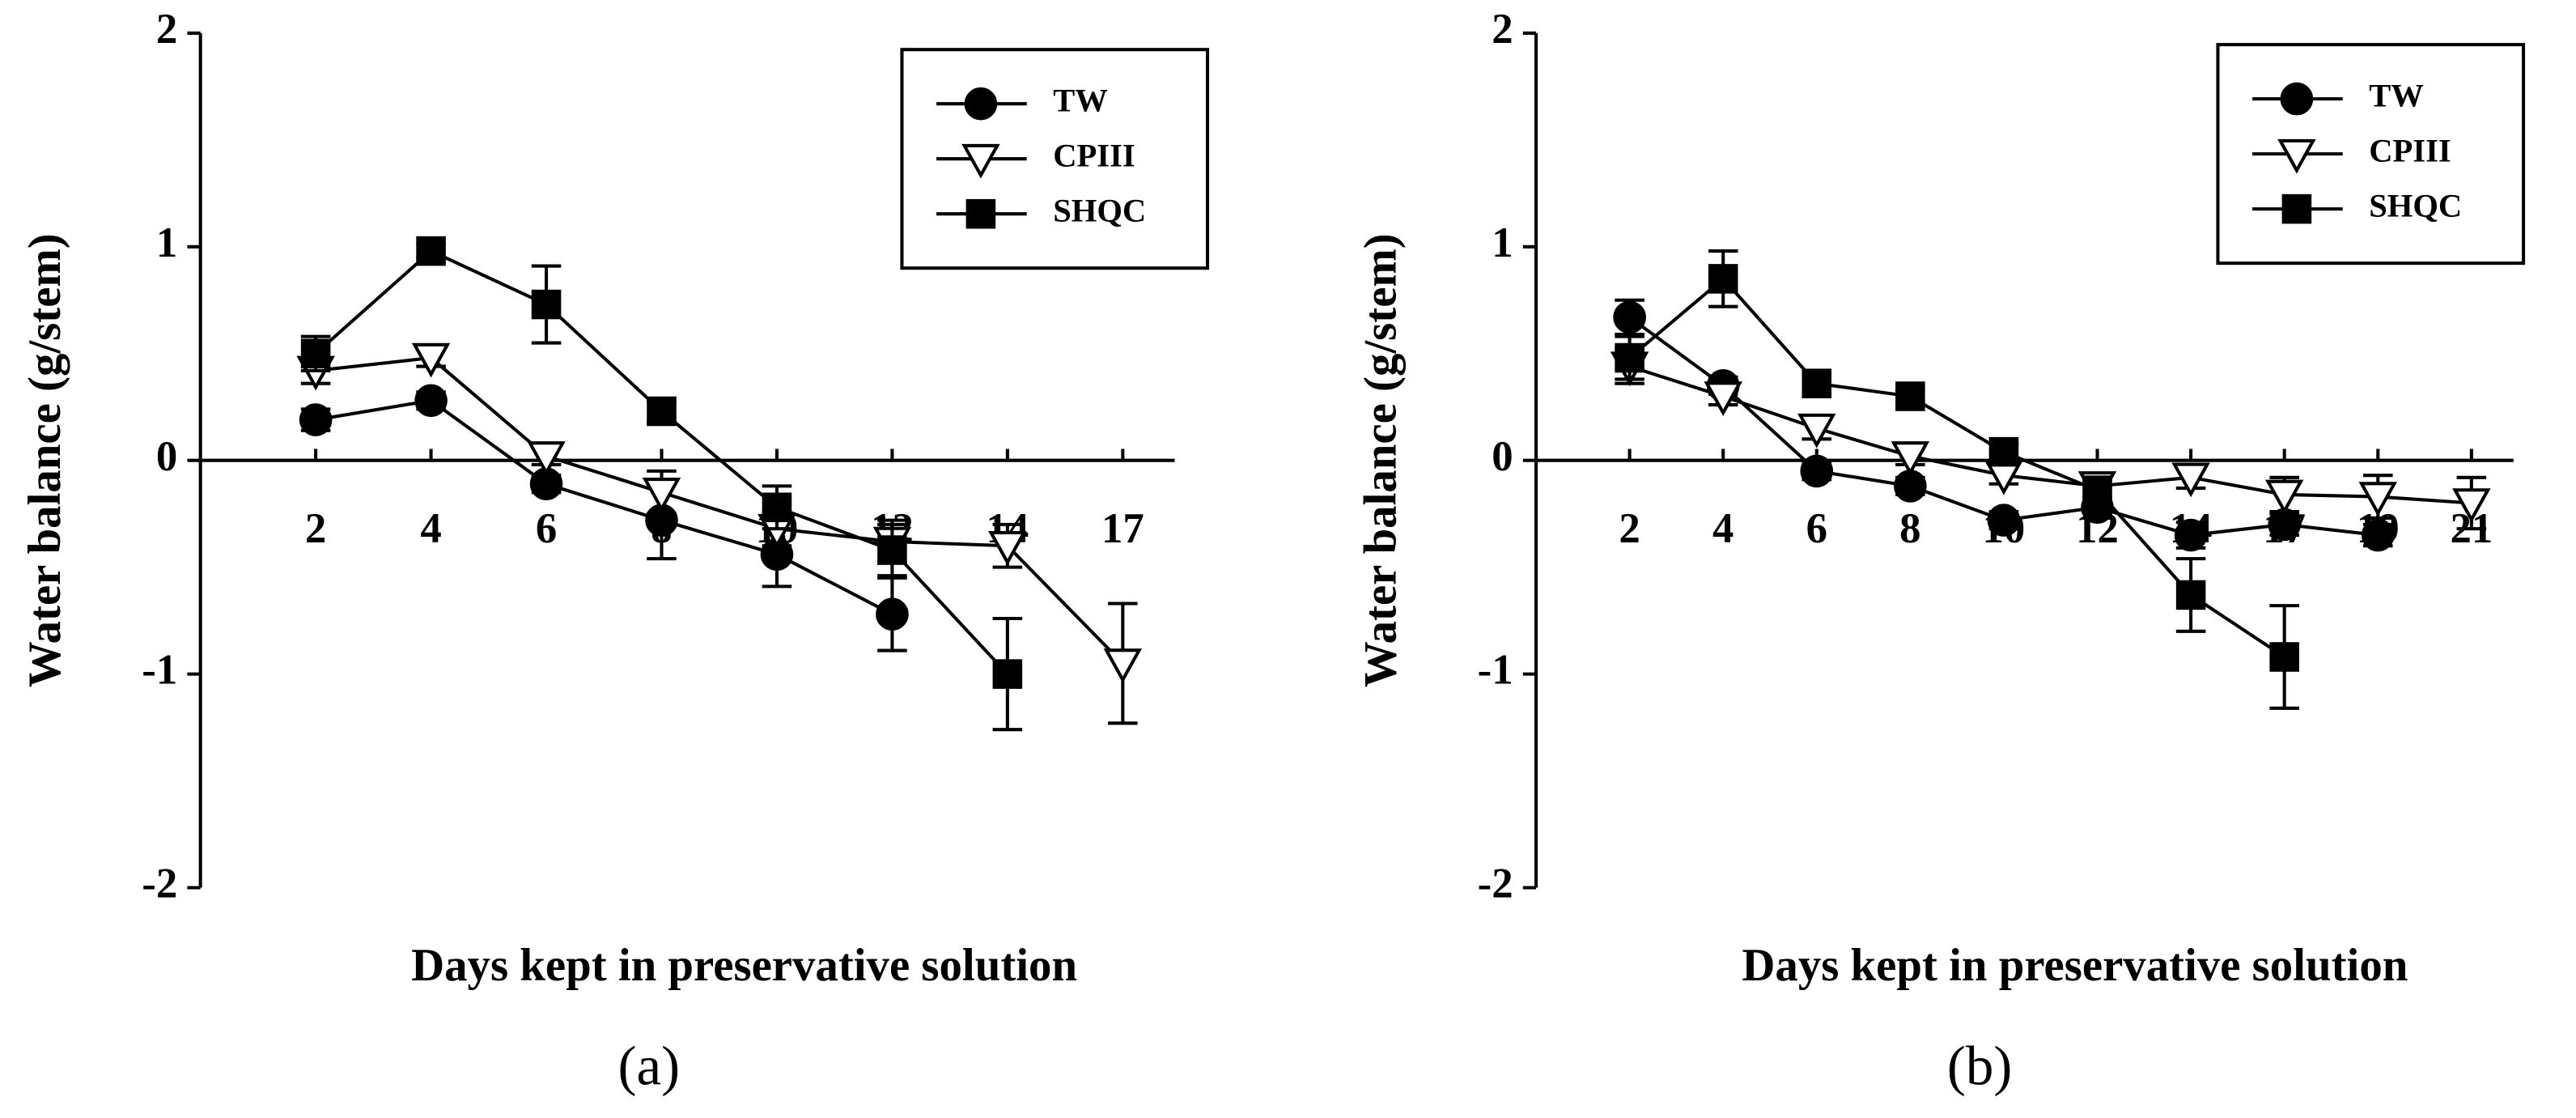 The width and height of the screenshot is (2576, 1118). I want to click on panel-label: (b), so click(1979, 1066).